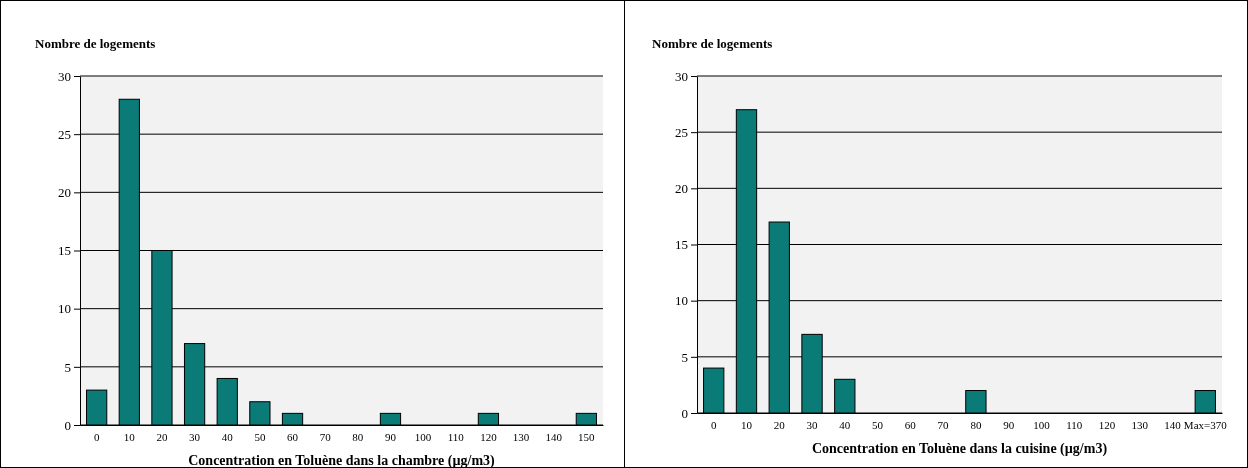 The height and width of the screenshot is (468, 1248). I want to click on y-tick-label: 0, so click(684, 413).